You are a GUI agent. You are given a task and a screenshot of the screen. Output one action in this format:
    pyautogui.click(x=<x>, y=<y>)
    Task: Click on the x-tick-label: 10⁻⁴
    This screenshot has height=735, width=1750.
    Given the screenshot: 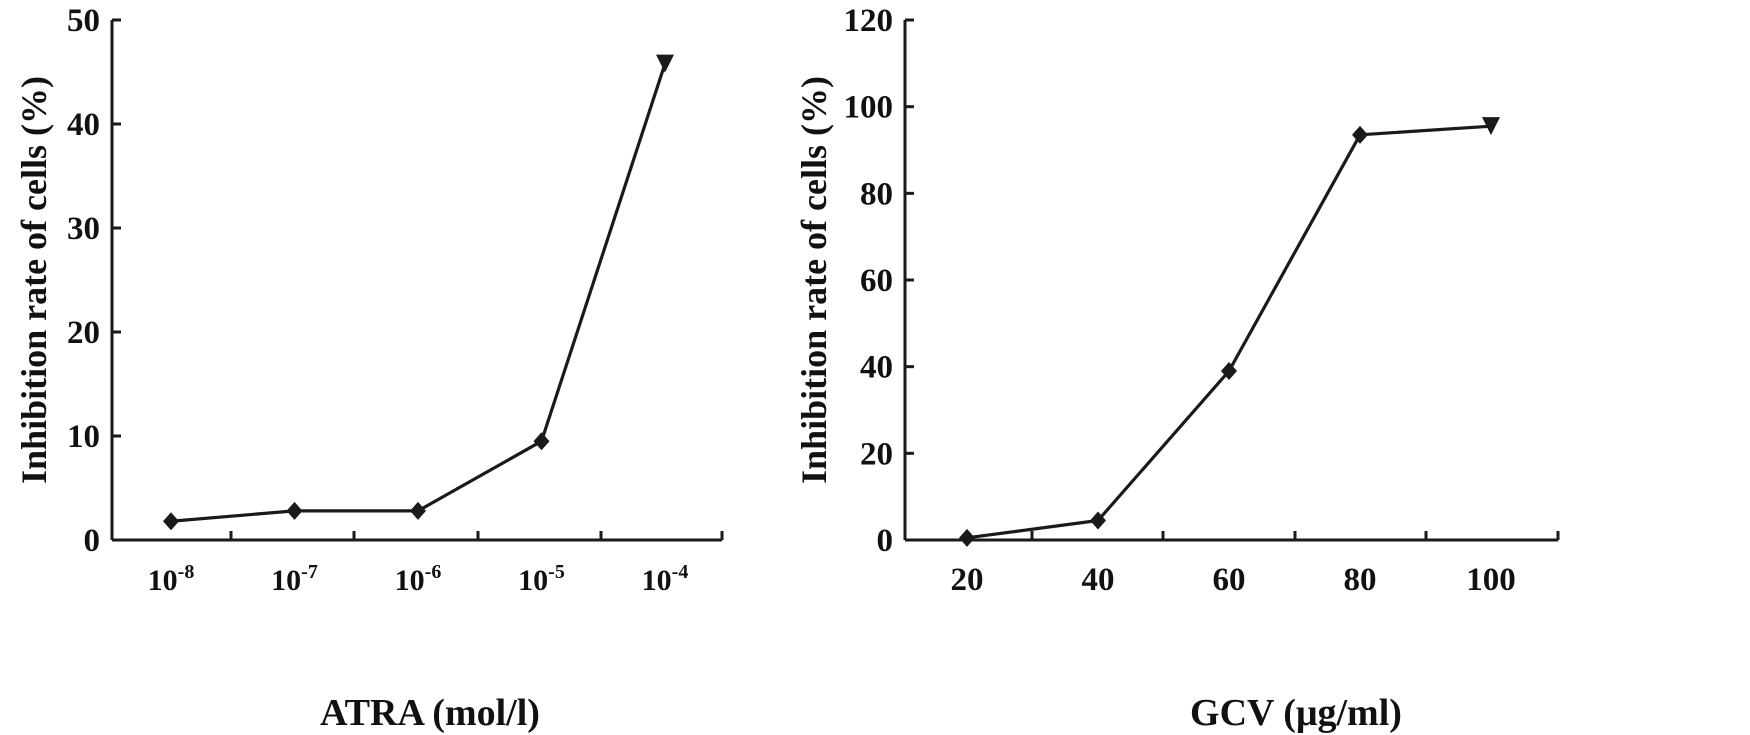 What is the action you would take?
    pyautogui.click(x=665, y=579)
    